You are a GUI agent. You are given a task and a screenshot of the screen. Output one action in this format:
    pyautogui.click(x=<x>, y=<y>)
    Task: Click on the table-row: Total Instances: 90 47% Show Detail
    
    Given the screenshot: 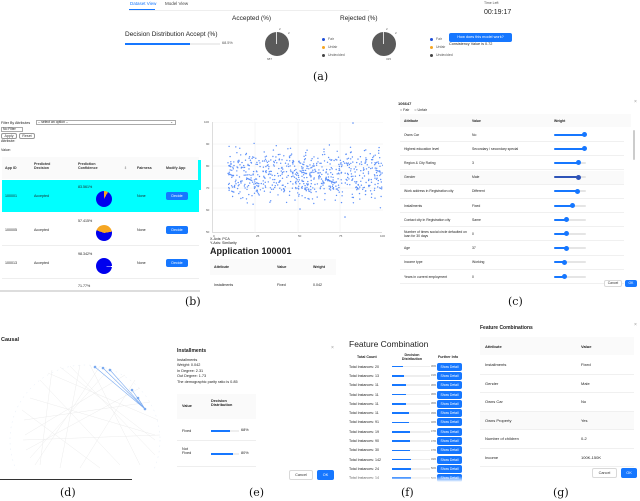 What is the action you would take?
    pyautogui.click(x=406, y=441)
    